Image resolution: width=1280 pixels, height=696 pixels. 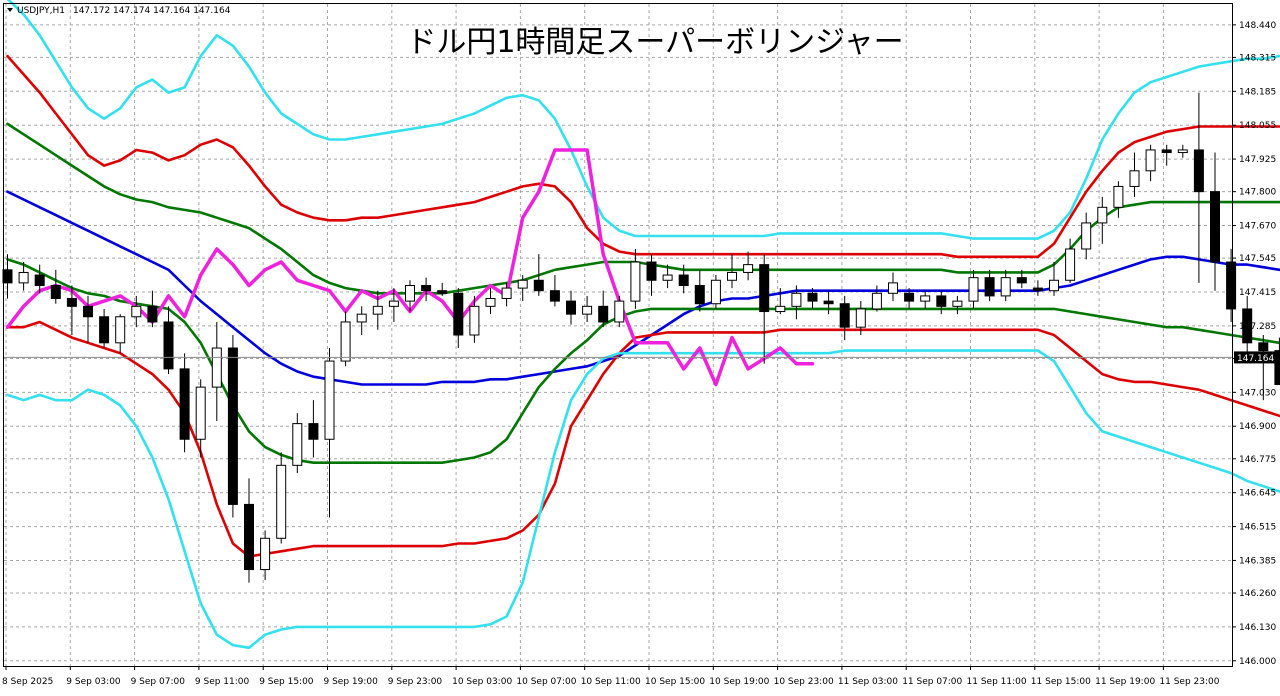 I want to click on chart-title: ドル円1時間足スーパーボリンジャー, so click(x=654, y=42).